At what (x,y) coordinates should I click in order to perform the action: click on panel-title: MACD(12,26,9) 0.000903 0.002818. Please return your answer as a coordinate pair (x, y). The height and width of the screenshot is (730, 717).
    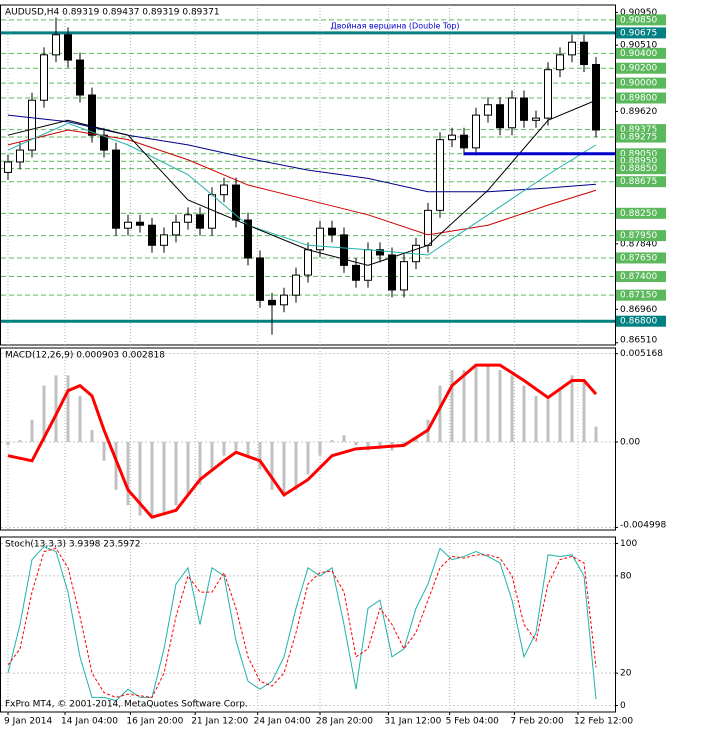
    Looking at the image, I should click on (85, 356).